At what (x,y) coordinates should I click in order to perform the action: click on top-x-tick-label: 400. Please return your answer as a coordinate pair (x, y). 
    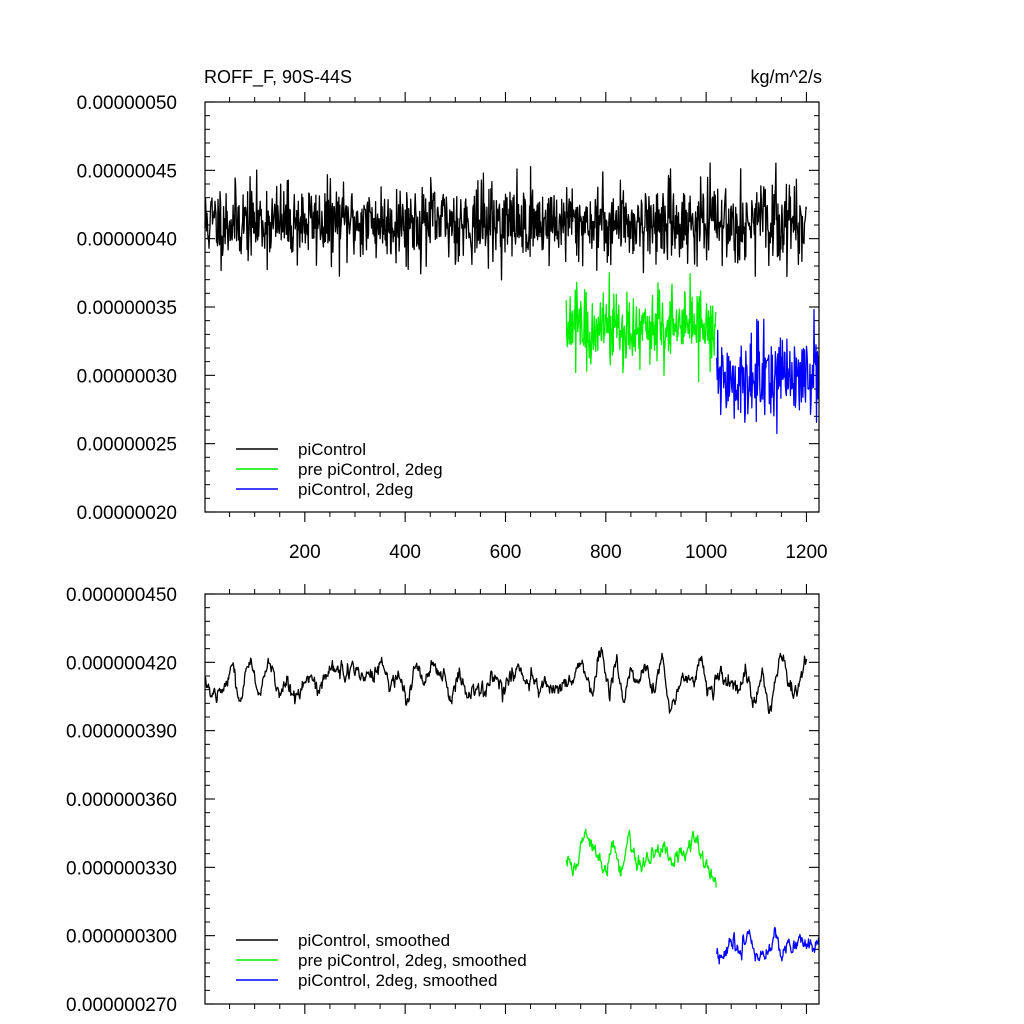
    Looking at the image, I should click on (405, 552).